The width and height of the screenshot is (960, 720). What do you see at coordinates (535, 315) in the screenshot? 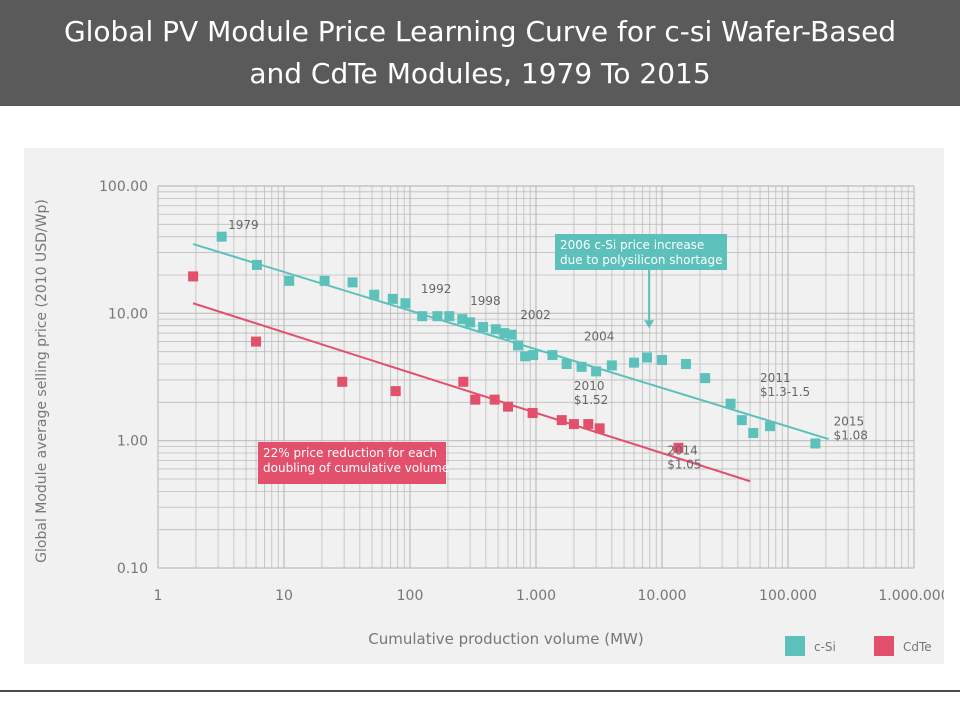
I see `annotation-label: 2002` at bounding box center [535, 315].